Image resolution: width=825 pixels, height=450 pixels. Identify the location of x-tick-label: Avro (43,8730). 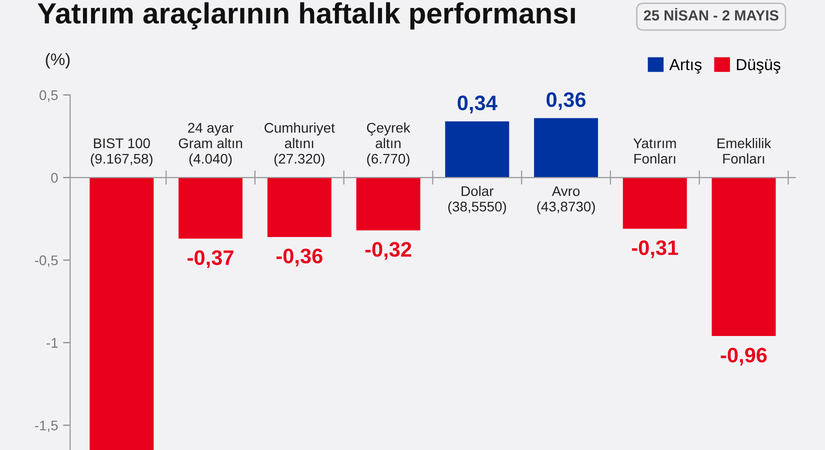
(566, 200).